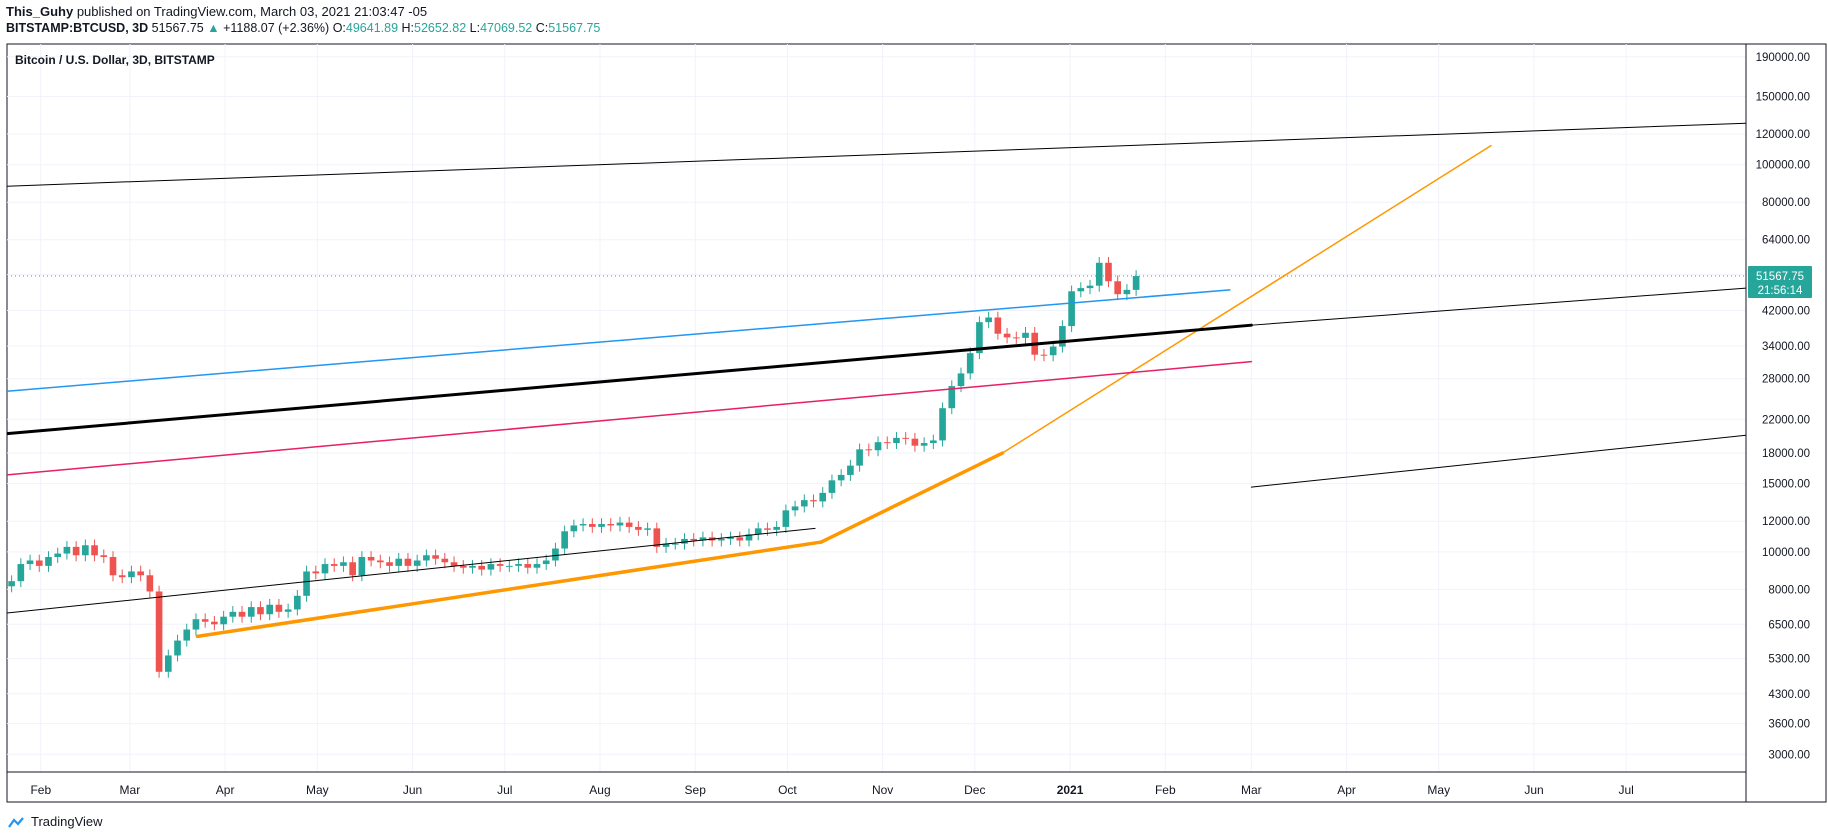 The image size is (1828, 840). Describe the element at coordinates (1789, 590) in the screenshot. I see `y-tick-label: 8000.00` at that location.